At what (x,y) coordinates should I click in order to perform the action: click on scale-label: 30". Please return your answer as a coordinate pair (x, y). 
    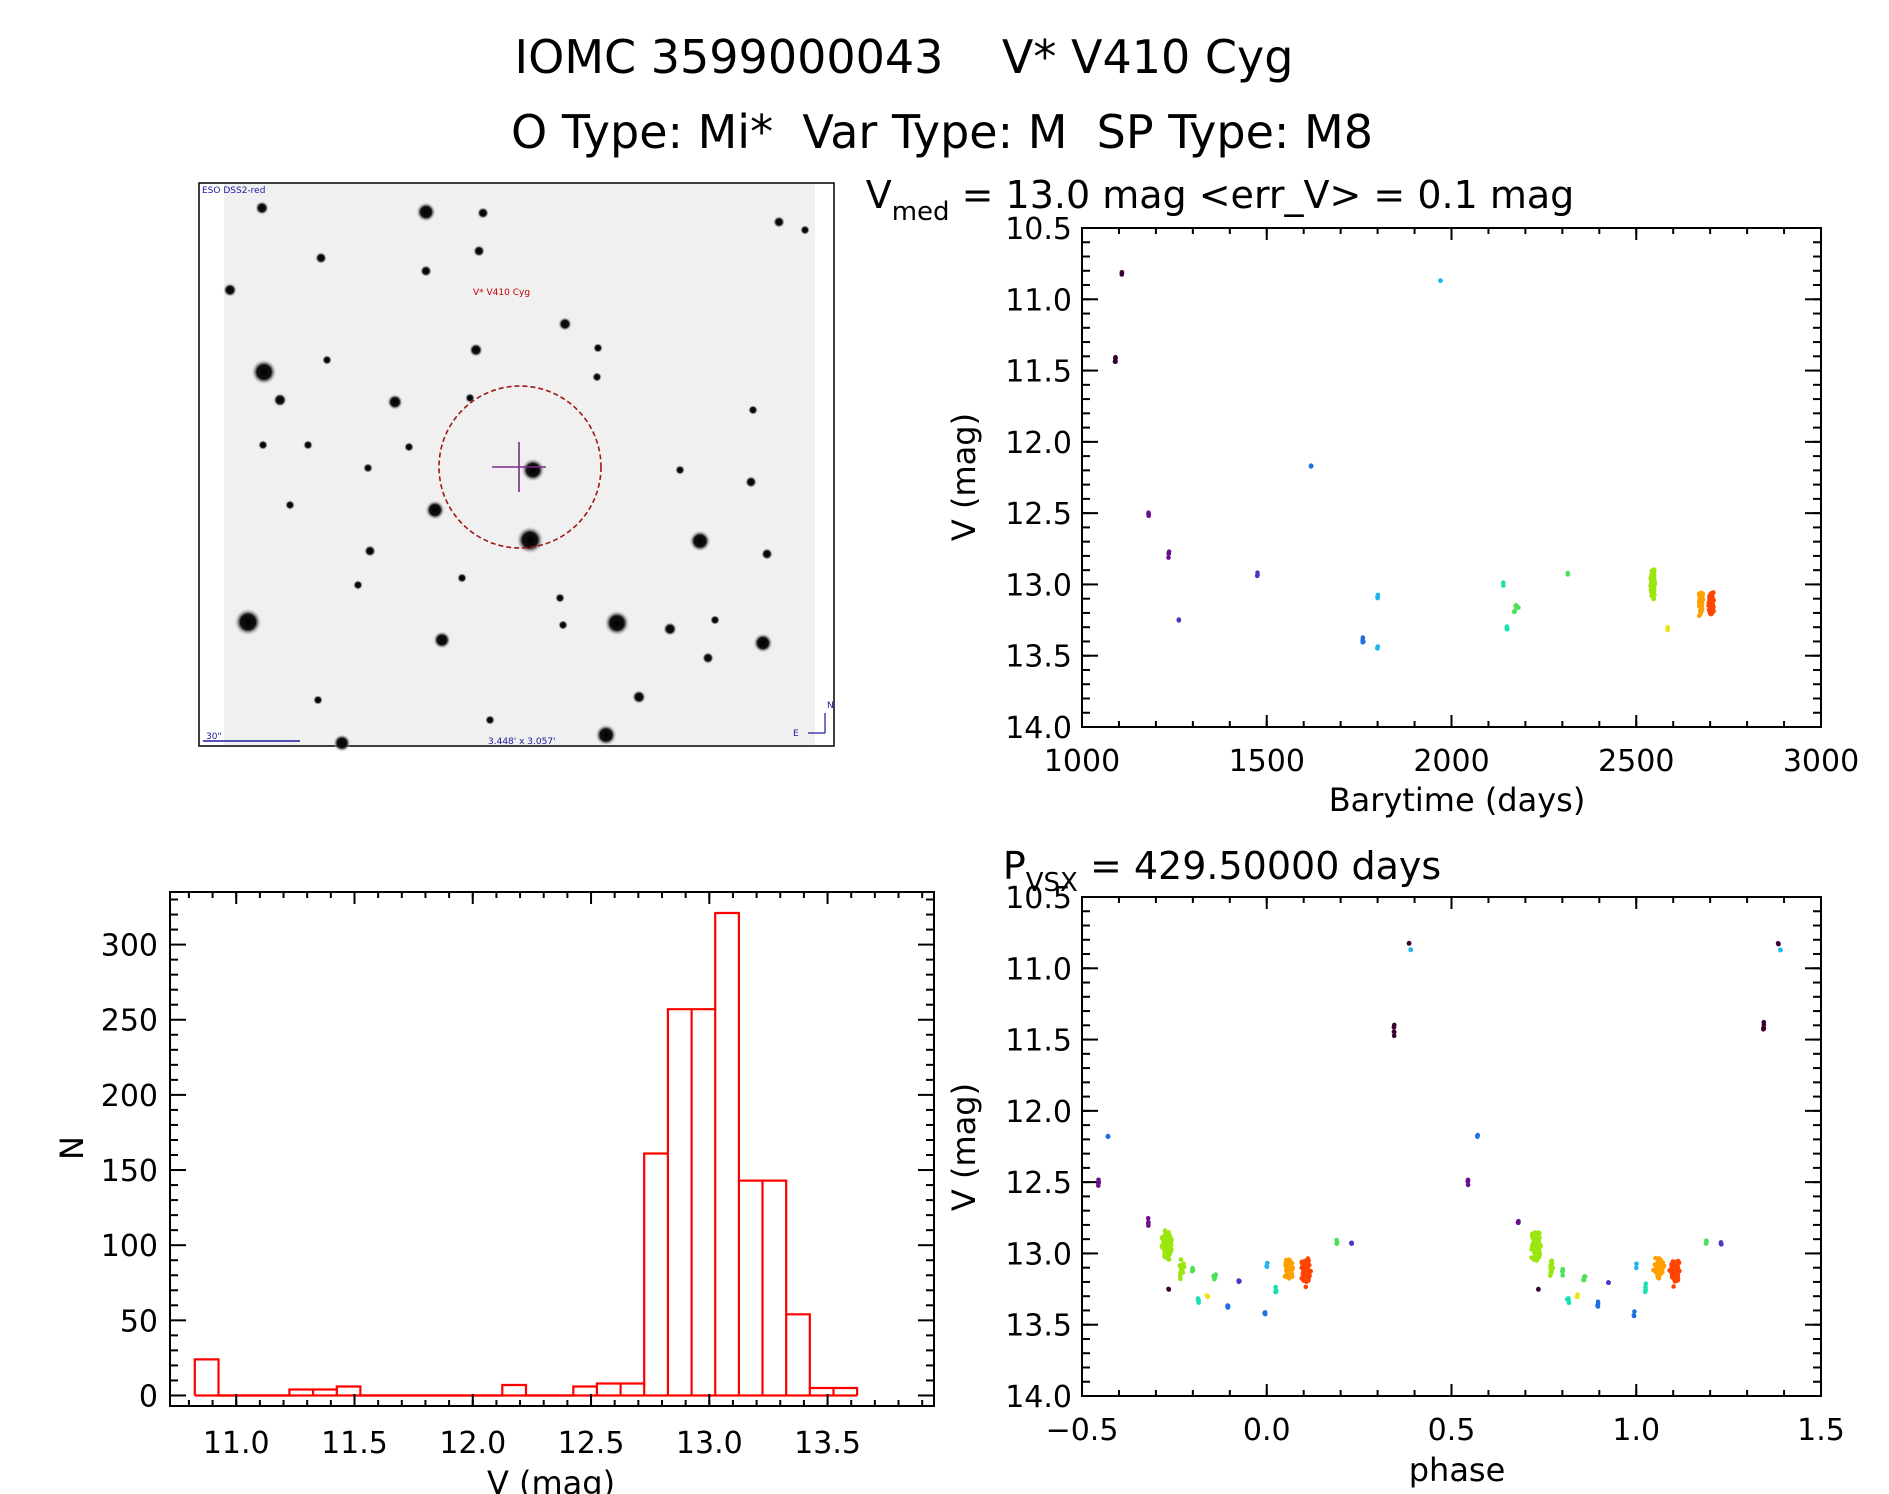
    Looking at the image, I should click on (214, 737).